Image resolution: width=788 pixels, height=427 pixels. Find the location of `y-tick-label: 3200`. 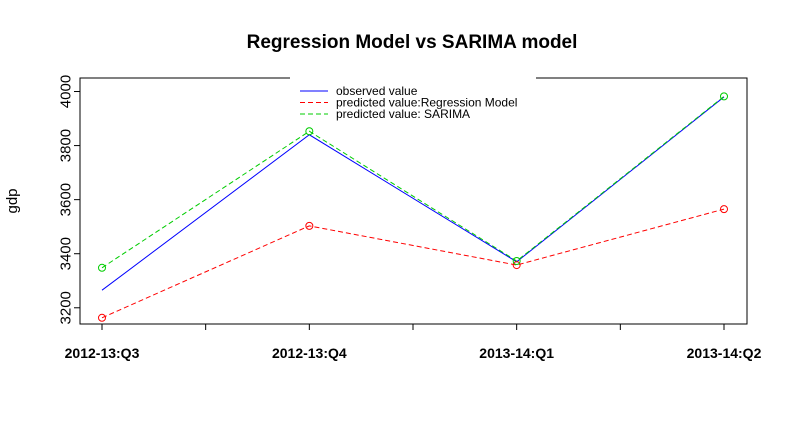

y-tick-label: 3200 is located at coordinates (66, 307).